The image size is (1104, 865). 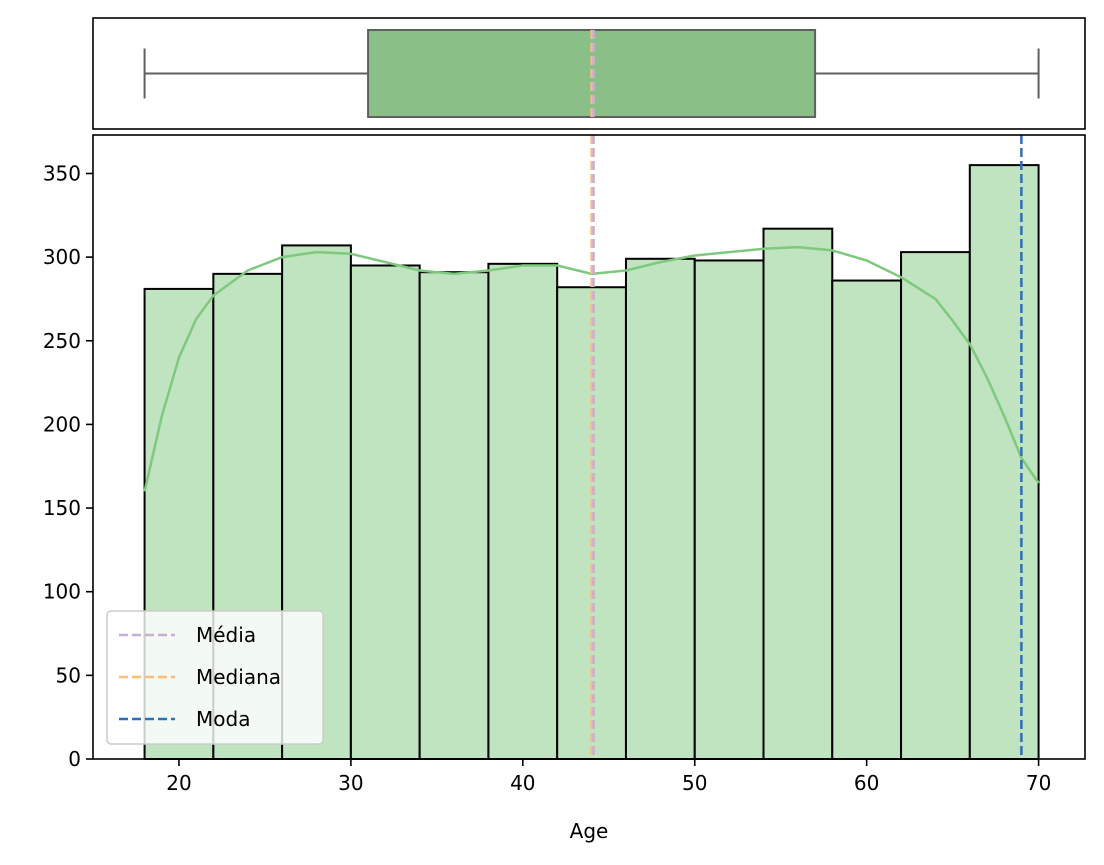 I want to click on y-tick-label: 50, so click(x=68, y=675).